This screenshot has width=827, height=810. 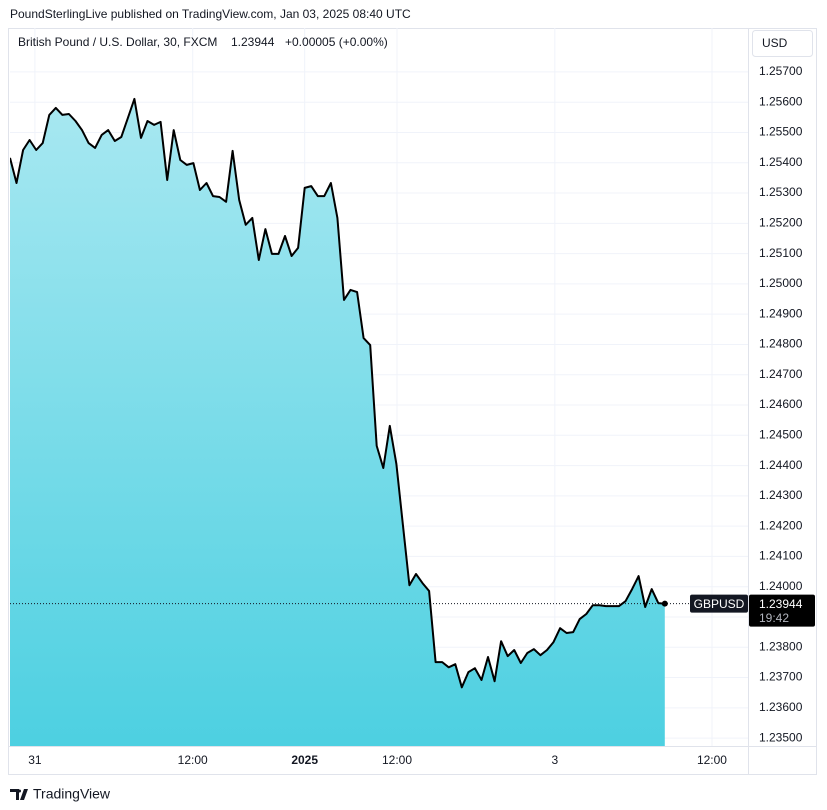 I want to click on y-tick-label: 1.24200, so click(x=781, y=525).